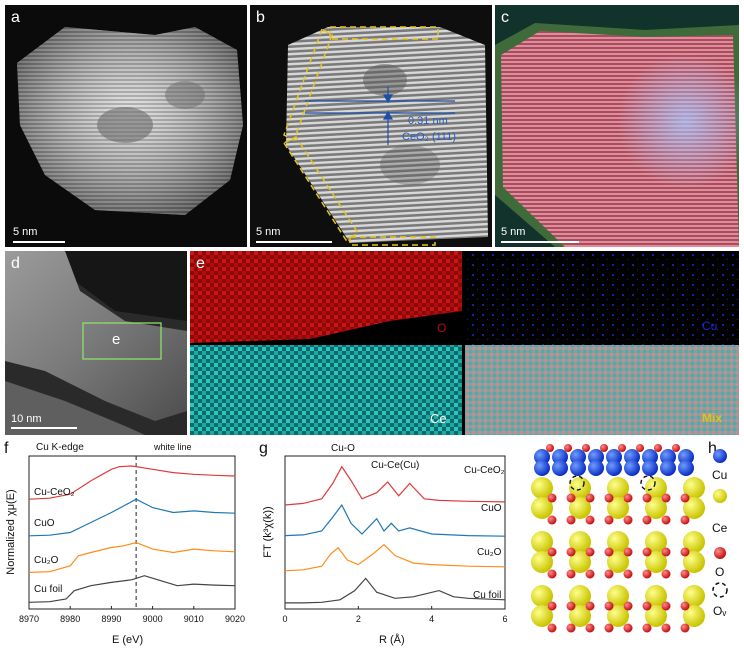 This screenshot has height=654, width=744. Describe the element at coordinates (54, 492) in the screenshot. I see `plot-f-legend-cu-ceo2: Cu-CeO₂` at that location.